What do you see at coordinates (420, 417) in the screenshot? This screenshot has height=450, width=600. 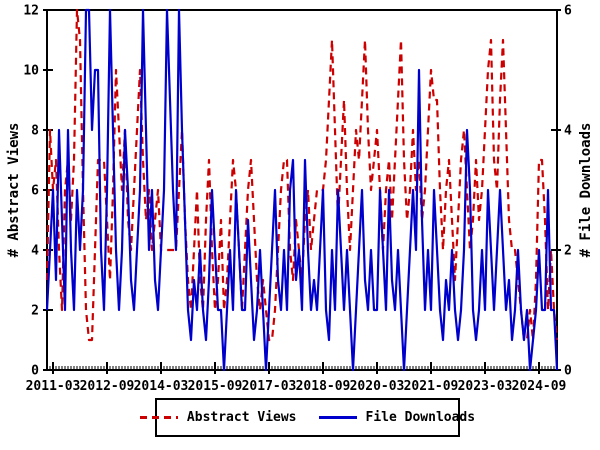 I see `legend-label-file-downloads: File Downloads` at bounding box center [420, 417].